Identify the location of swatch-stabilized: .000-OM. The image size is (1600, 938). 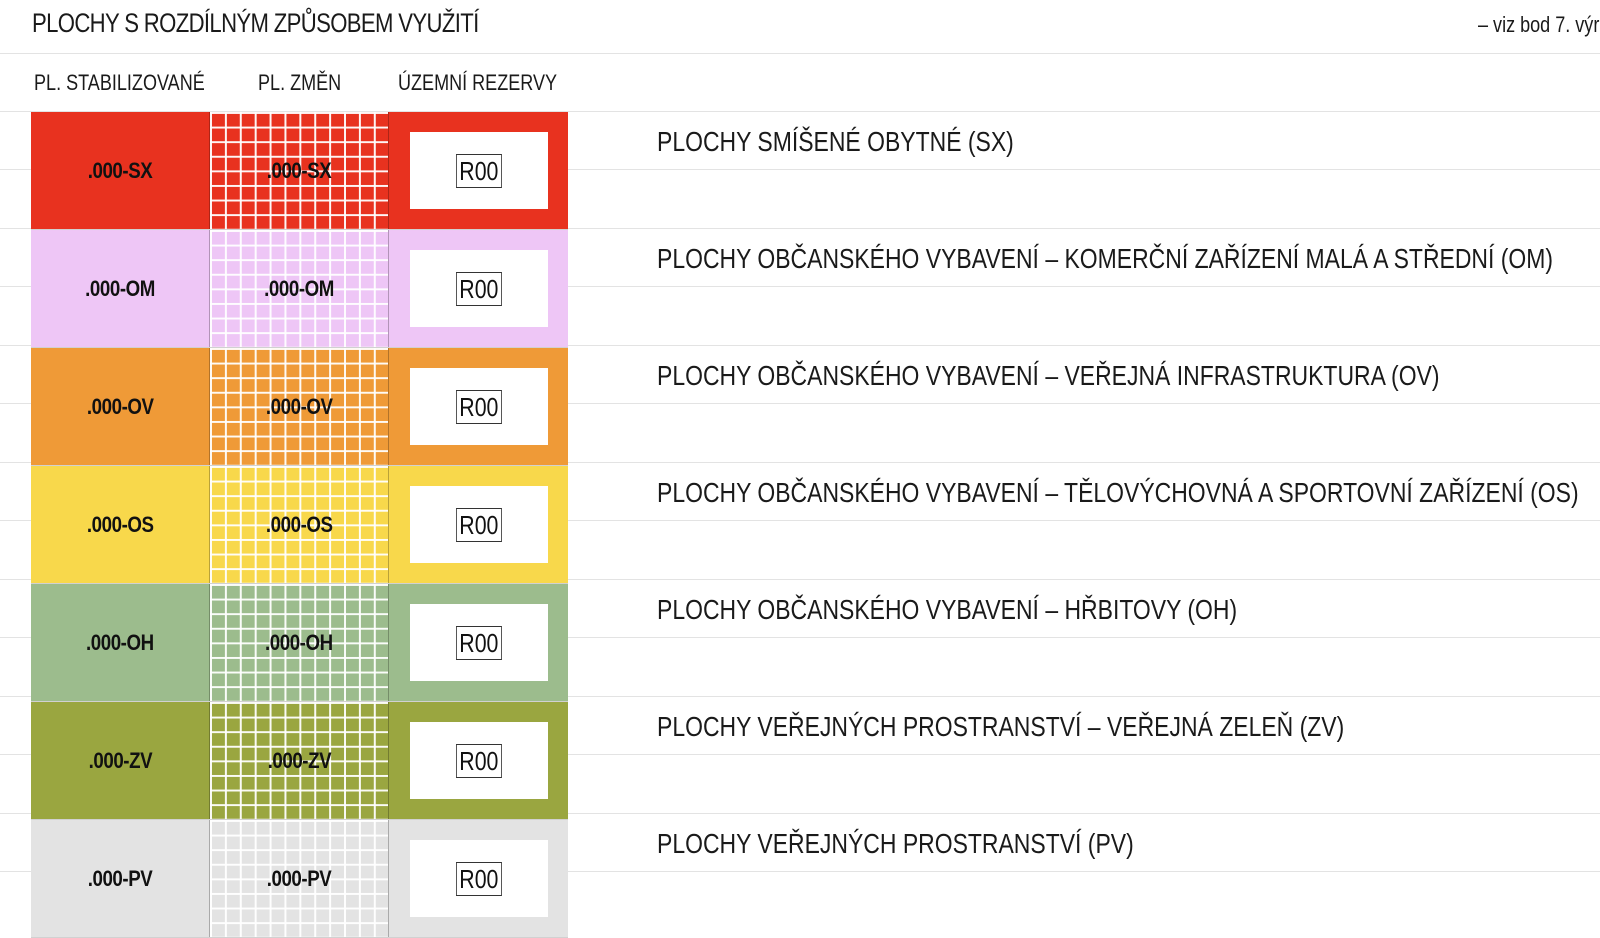
(120, 288).